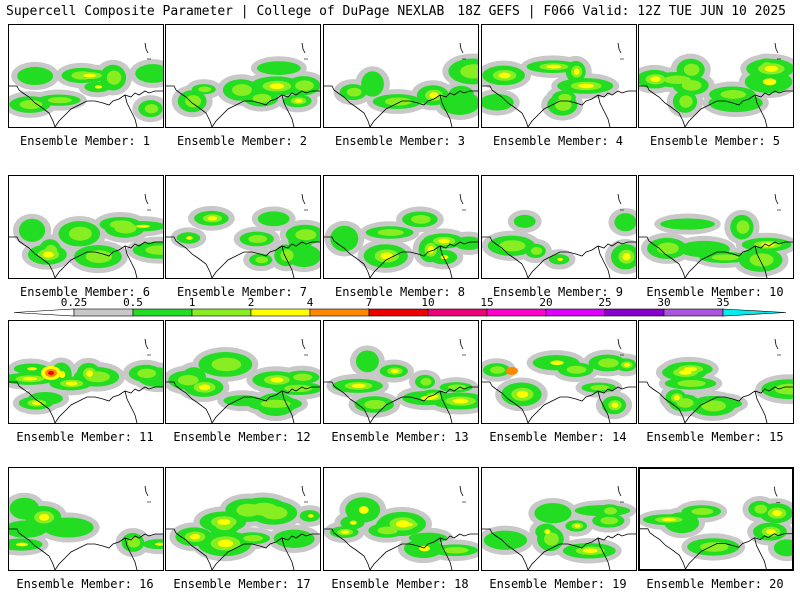 The image size is (800, 600). What do you see at coordinates (44, 312) in the screenshot?
I see `scale-arrow-left` at bounding box center [44, 312].